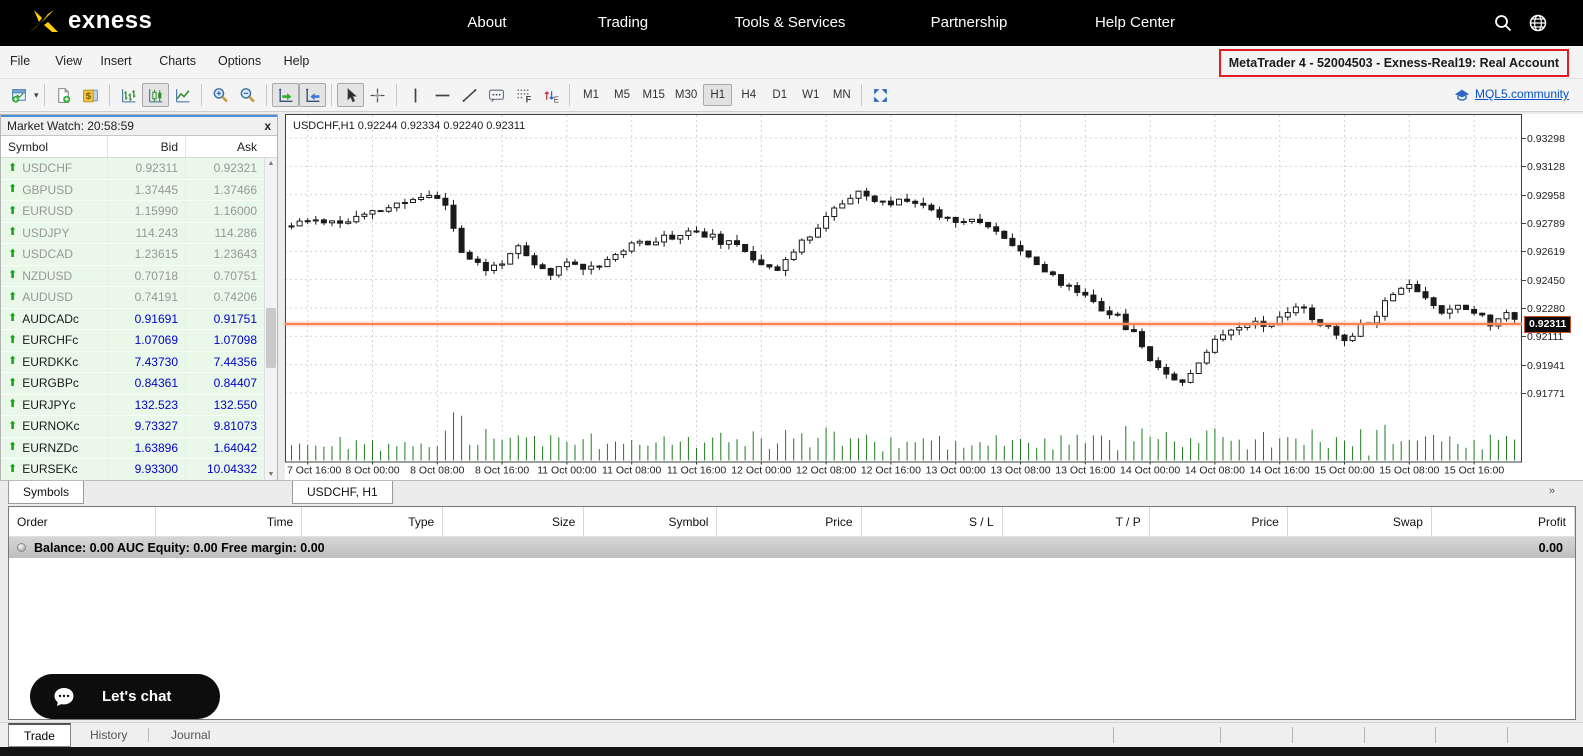  I want to click on tab-overflow-icon: », so click(1551, 491).